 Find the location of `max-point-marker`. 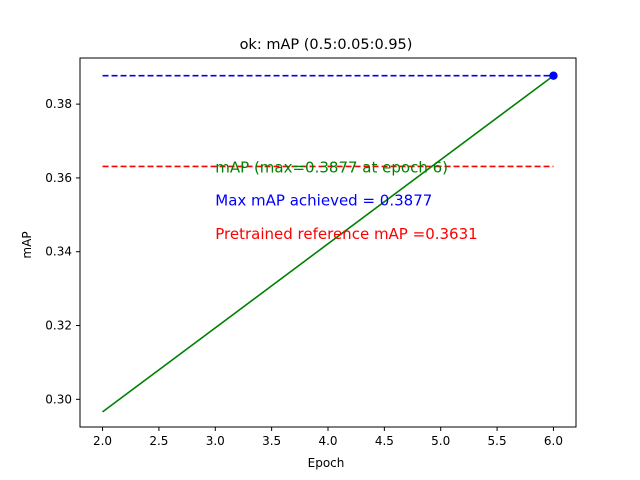

max-point-marker is located at coordinates (553, 75).